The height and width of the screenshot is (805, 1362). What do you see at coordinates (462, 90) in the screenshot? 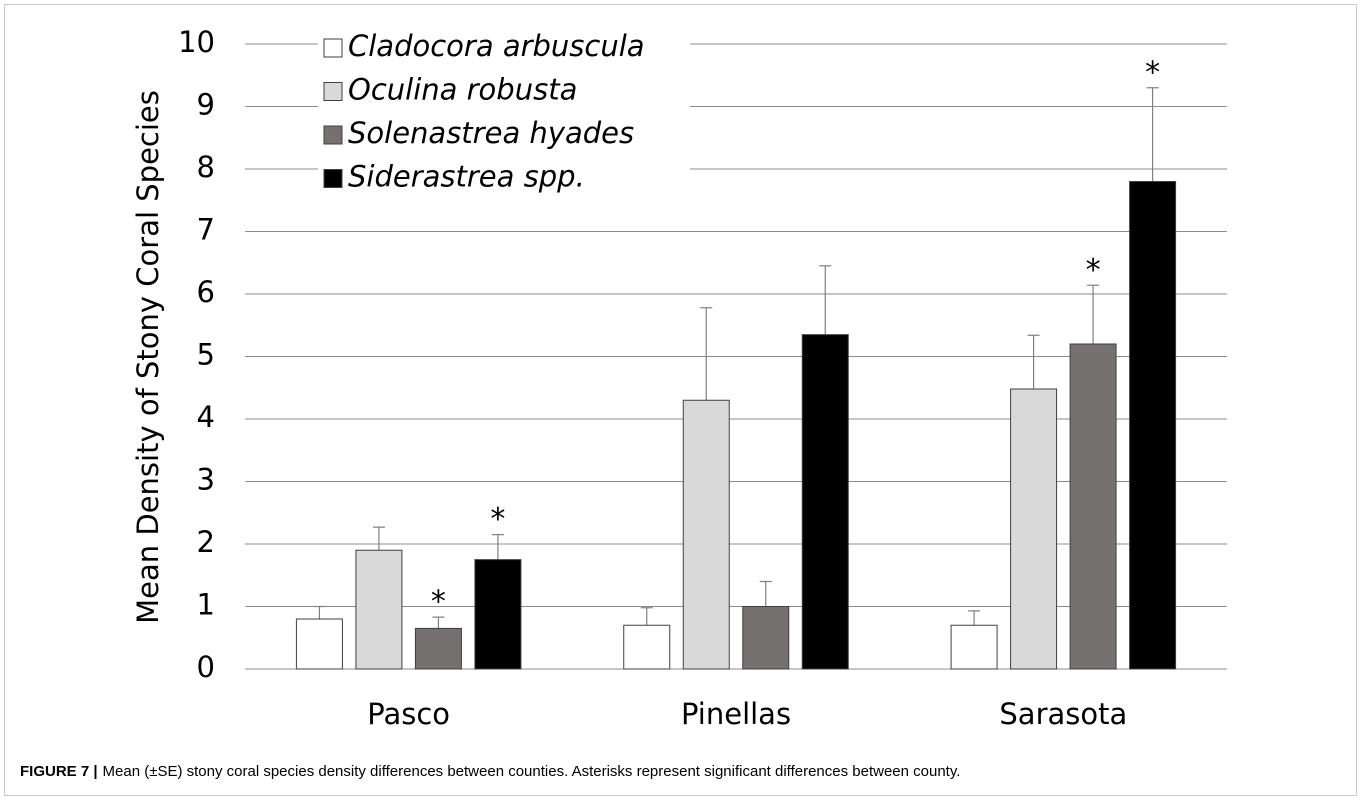
I see `legend-label: Oculina robusta` at bounding box center [462, 90].